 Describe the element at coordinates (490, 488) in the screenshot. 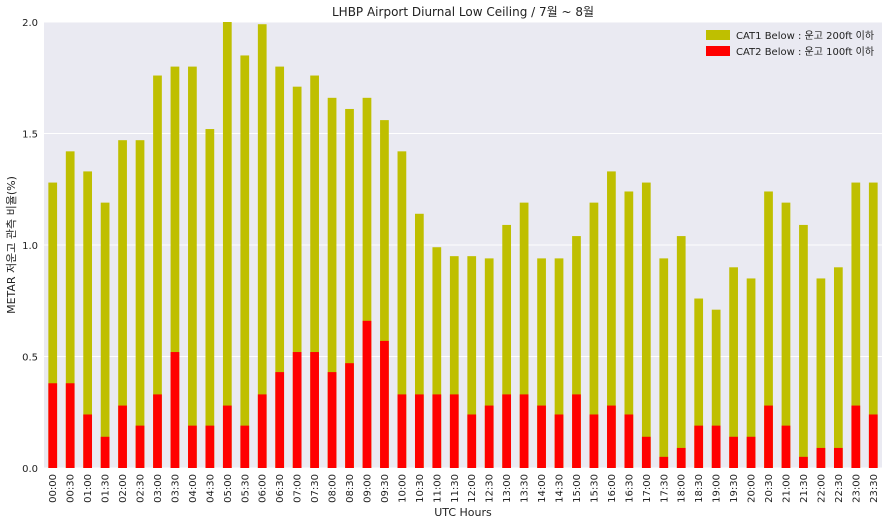

I see `x-tick-label: 12:30` at that location.